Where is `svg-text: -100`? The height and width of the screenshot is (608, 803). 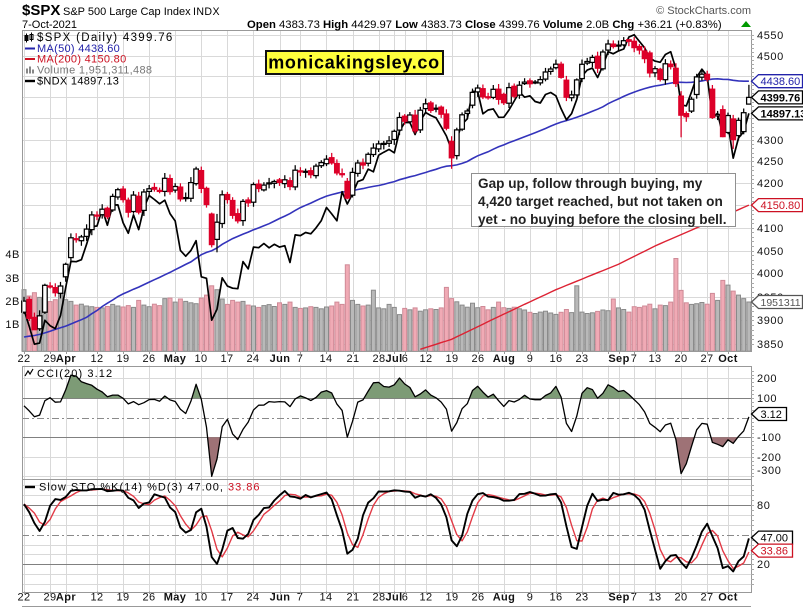 svg-text: -100 is located at coordinates (769, 438).